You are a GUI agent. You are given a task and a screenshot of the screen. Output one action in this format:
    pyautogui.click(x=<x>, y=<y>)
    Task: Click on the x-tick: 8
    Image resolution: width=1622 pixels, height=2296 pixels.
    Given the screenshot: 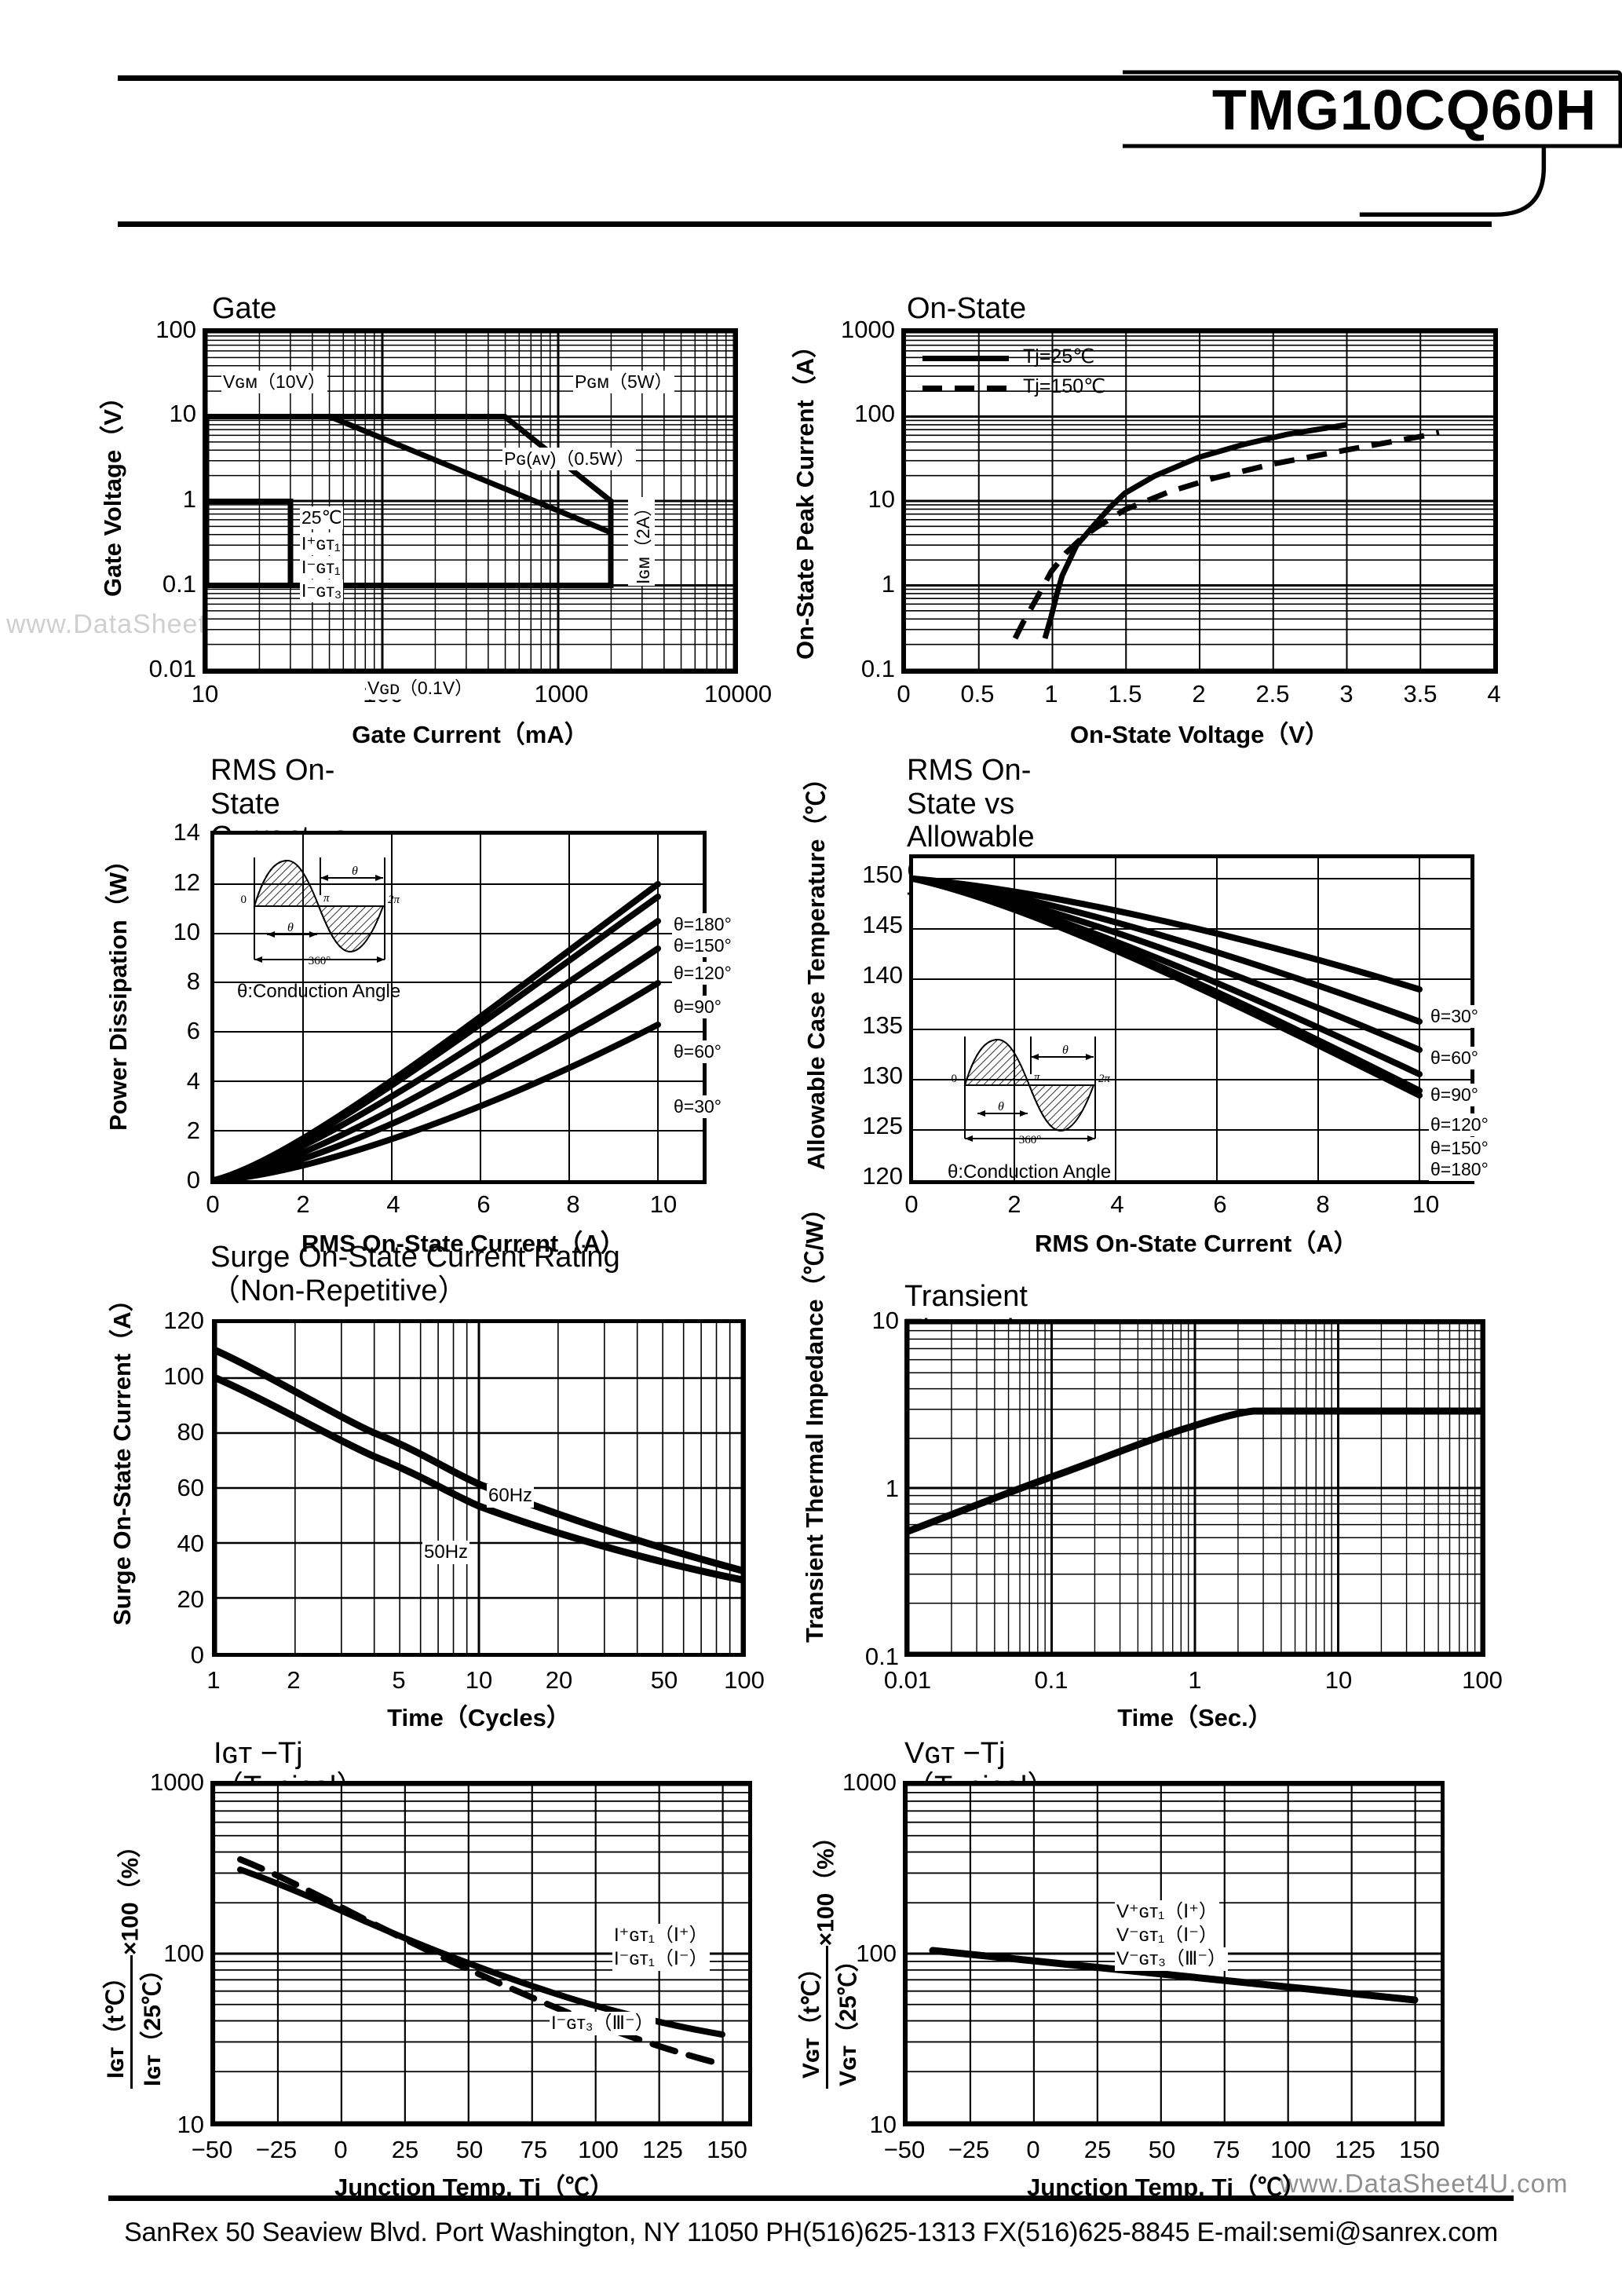 What is the action you would take?
    pyautogui.click(x=1323, y=1204)
    